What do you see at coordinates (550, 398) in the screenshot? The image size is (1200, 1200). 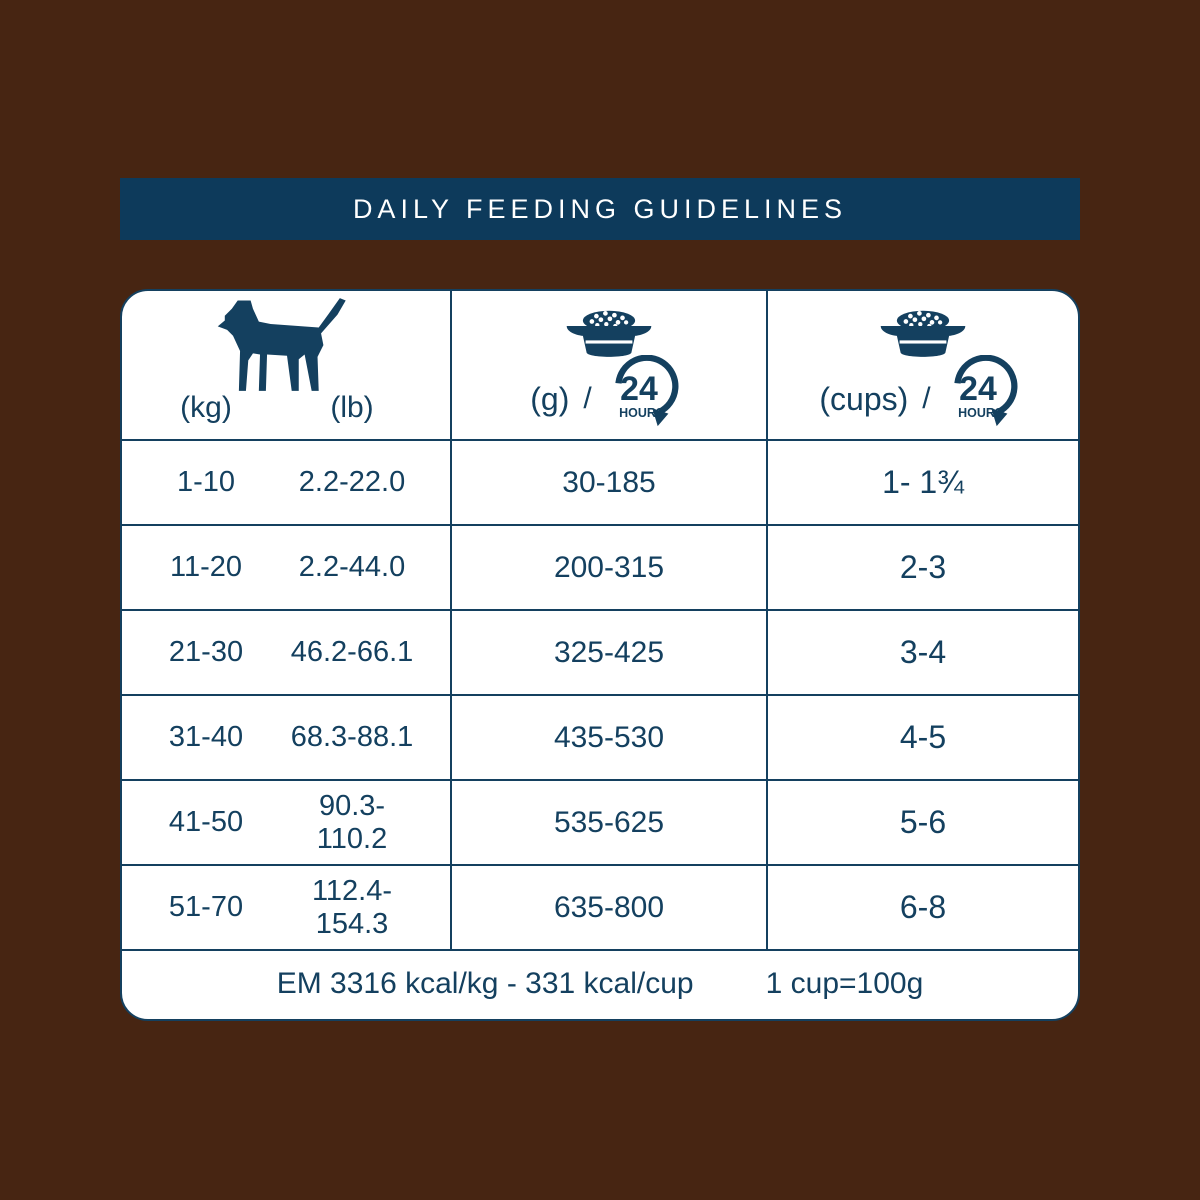 I see `grams-unit-label: (g)` at bounding box center [550, 398].